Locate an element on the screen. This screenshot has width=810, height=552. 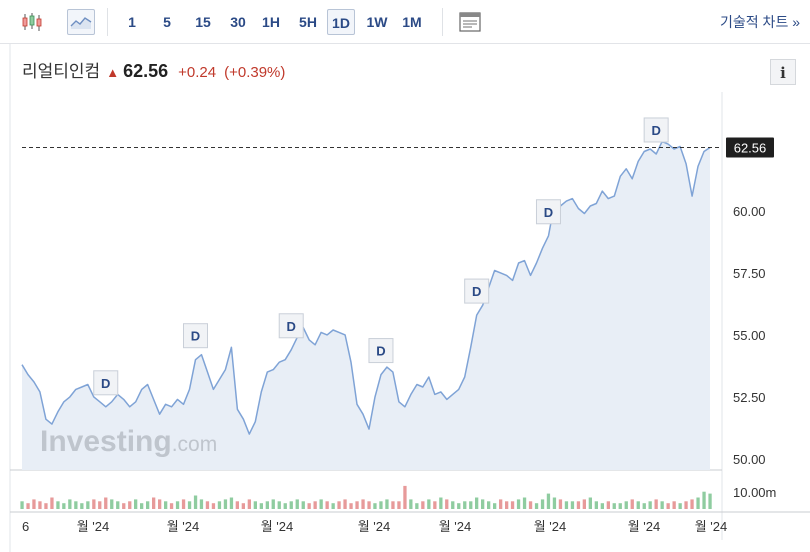
info-button: i is located at coordinates (783, 72).